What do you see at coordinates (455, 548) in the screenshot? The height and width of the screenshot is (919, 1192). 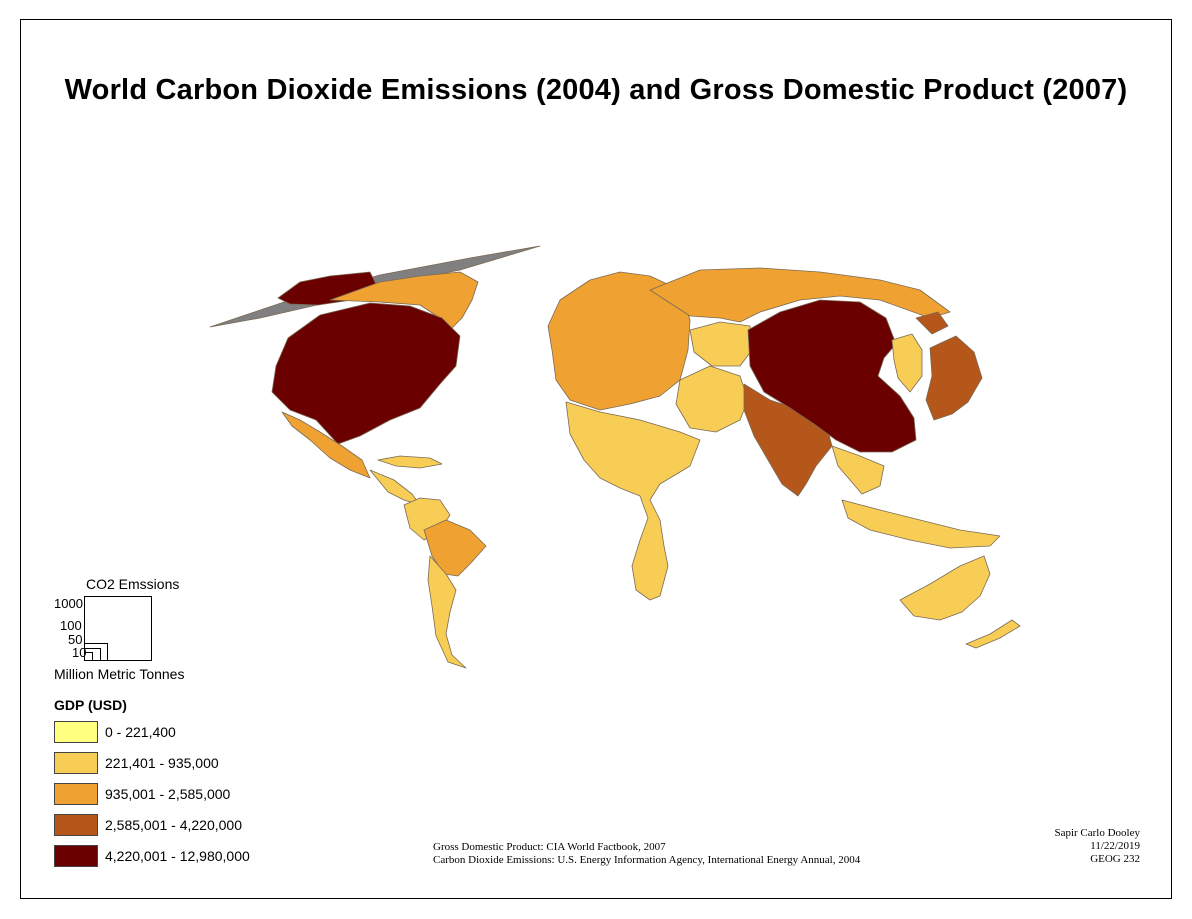 I see `region-brazil` at bounding box center [455, 548].